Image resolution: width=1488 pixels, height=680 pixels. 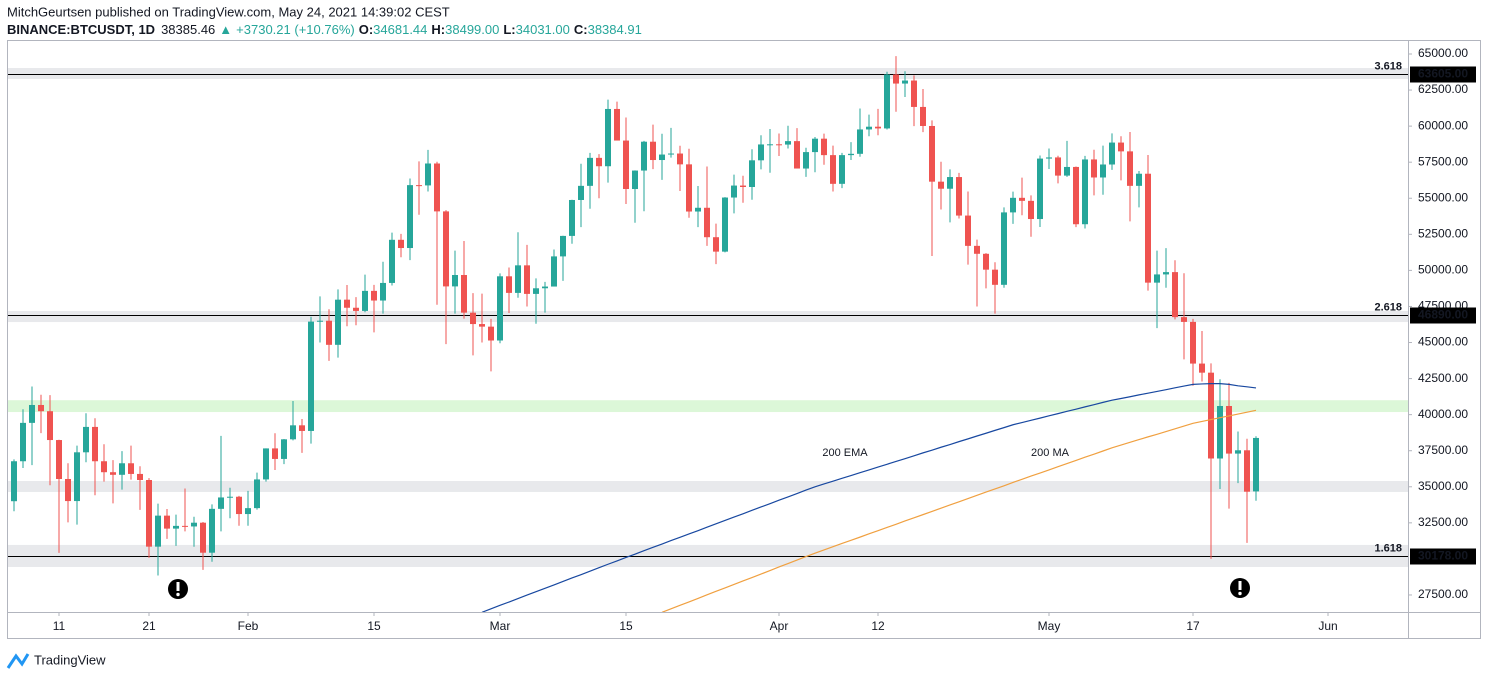 What do you see at coordinates (400, 29) in the screenshot?
I see `quote-part: 34681.44` at bounding box center [400, 29].